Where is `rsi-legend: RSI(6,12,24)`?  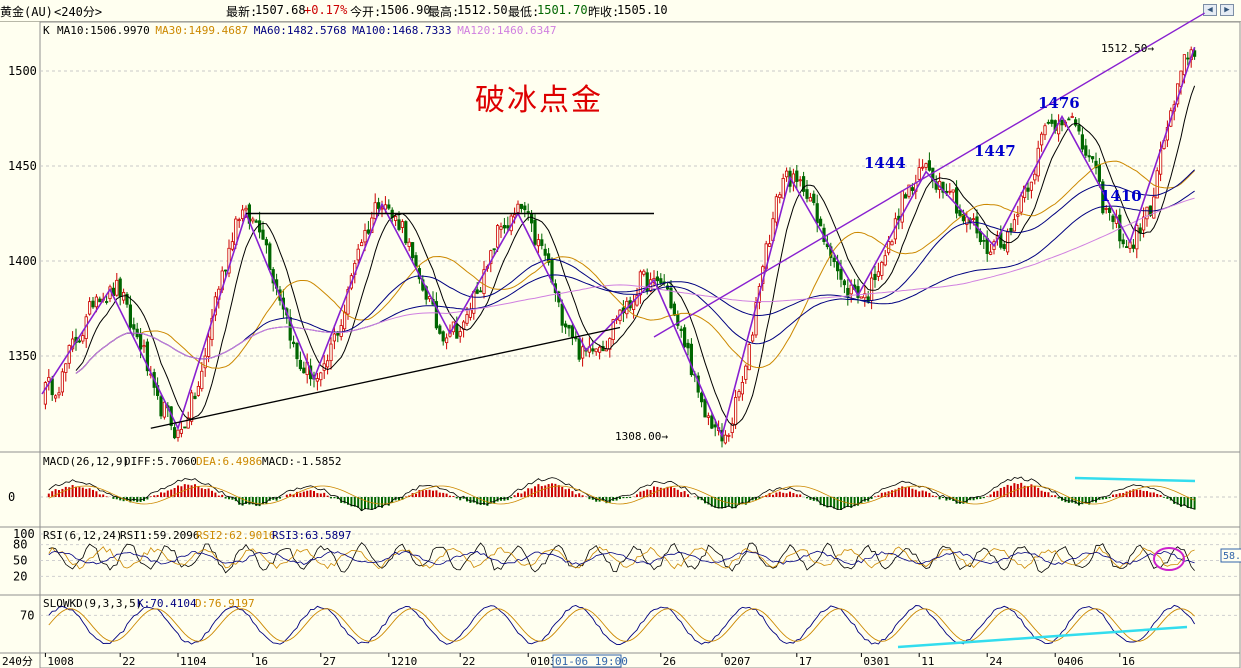
rsi-legend: RSI(6,12,24) is located at coordinates (82, 535).